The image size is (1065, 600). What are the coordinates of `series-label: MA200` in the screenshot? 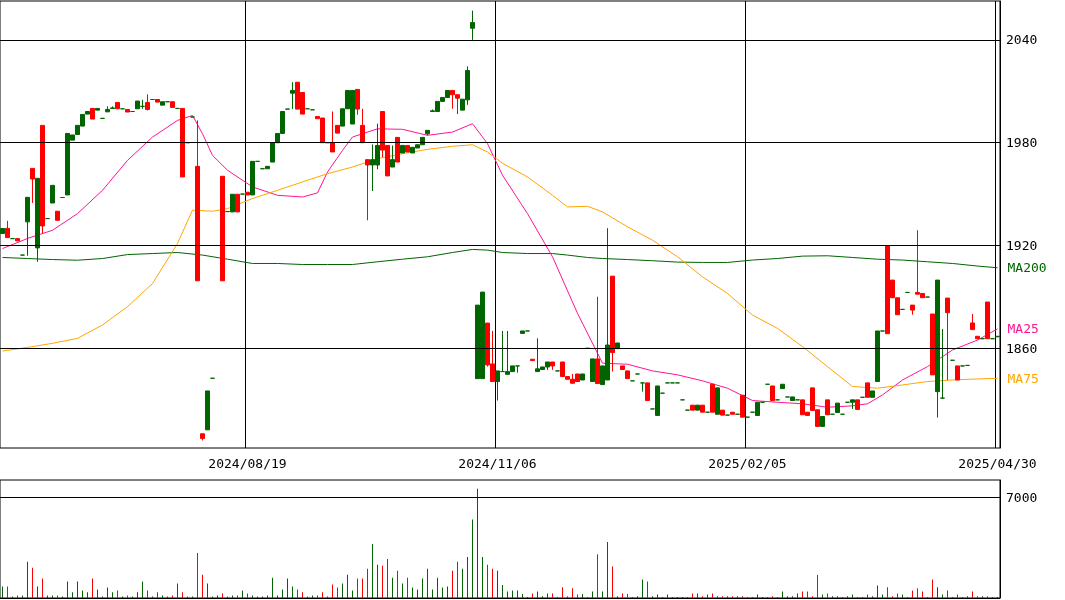 It's located at (1027, 268).